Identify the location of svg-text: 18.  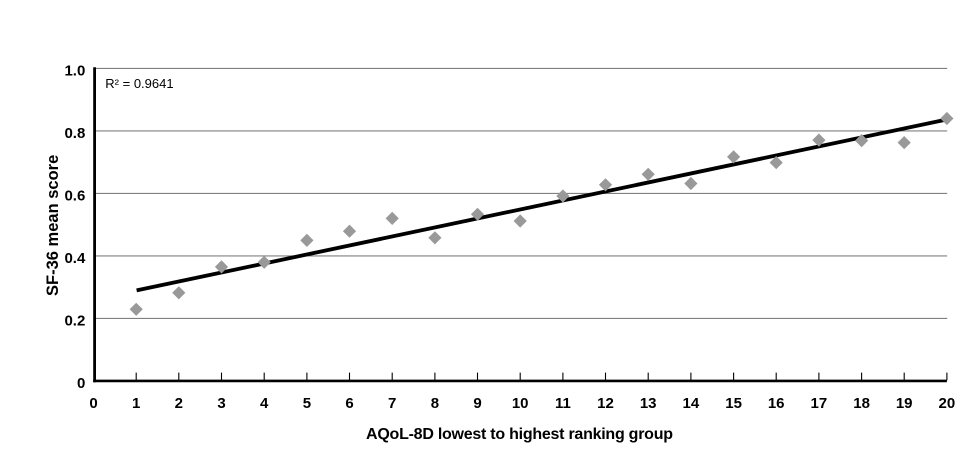
(861, 403).